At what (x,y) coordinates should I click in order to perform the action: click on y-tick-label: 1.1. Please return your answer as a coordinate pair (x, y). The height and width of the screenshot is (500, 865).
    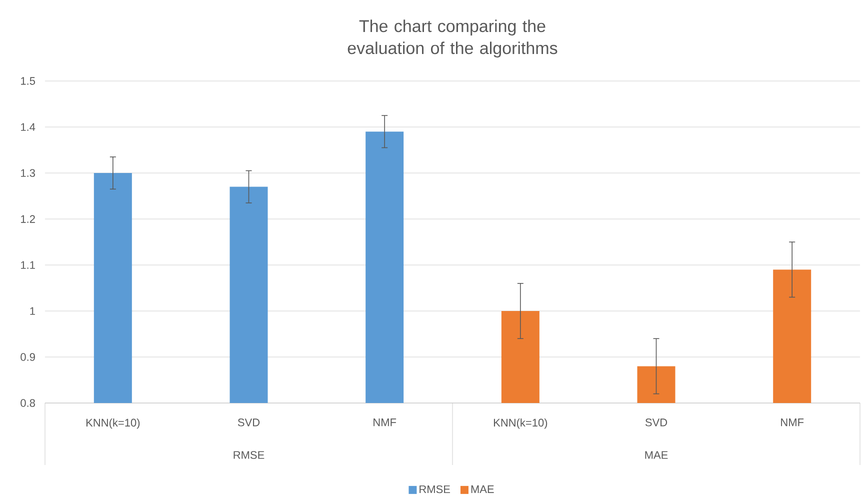
    Looking at the image, I should click on (28, 265).